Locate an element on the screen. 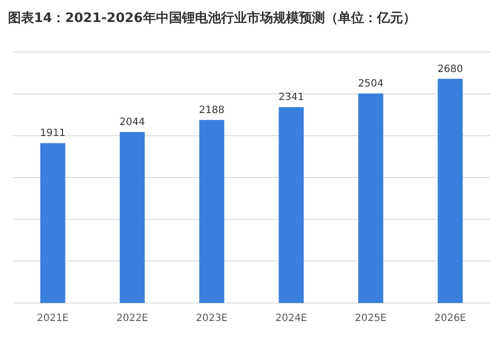 The height and width of the screenshot is (341, 500). data-label: 1911 is located at coordinates (53, 134).